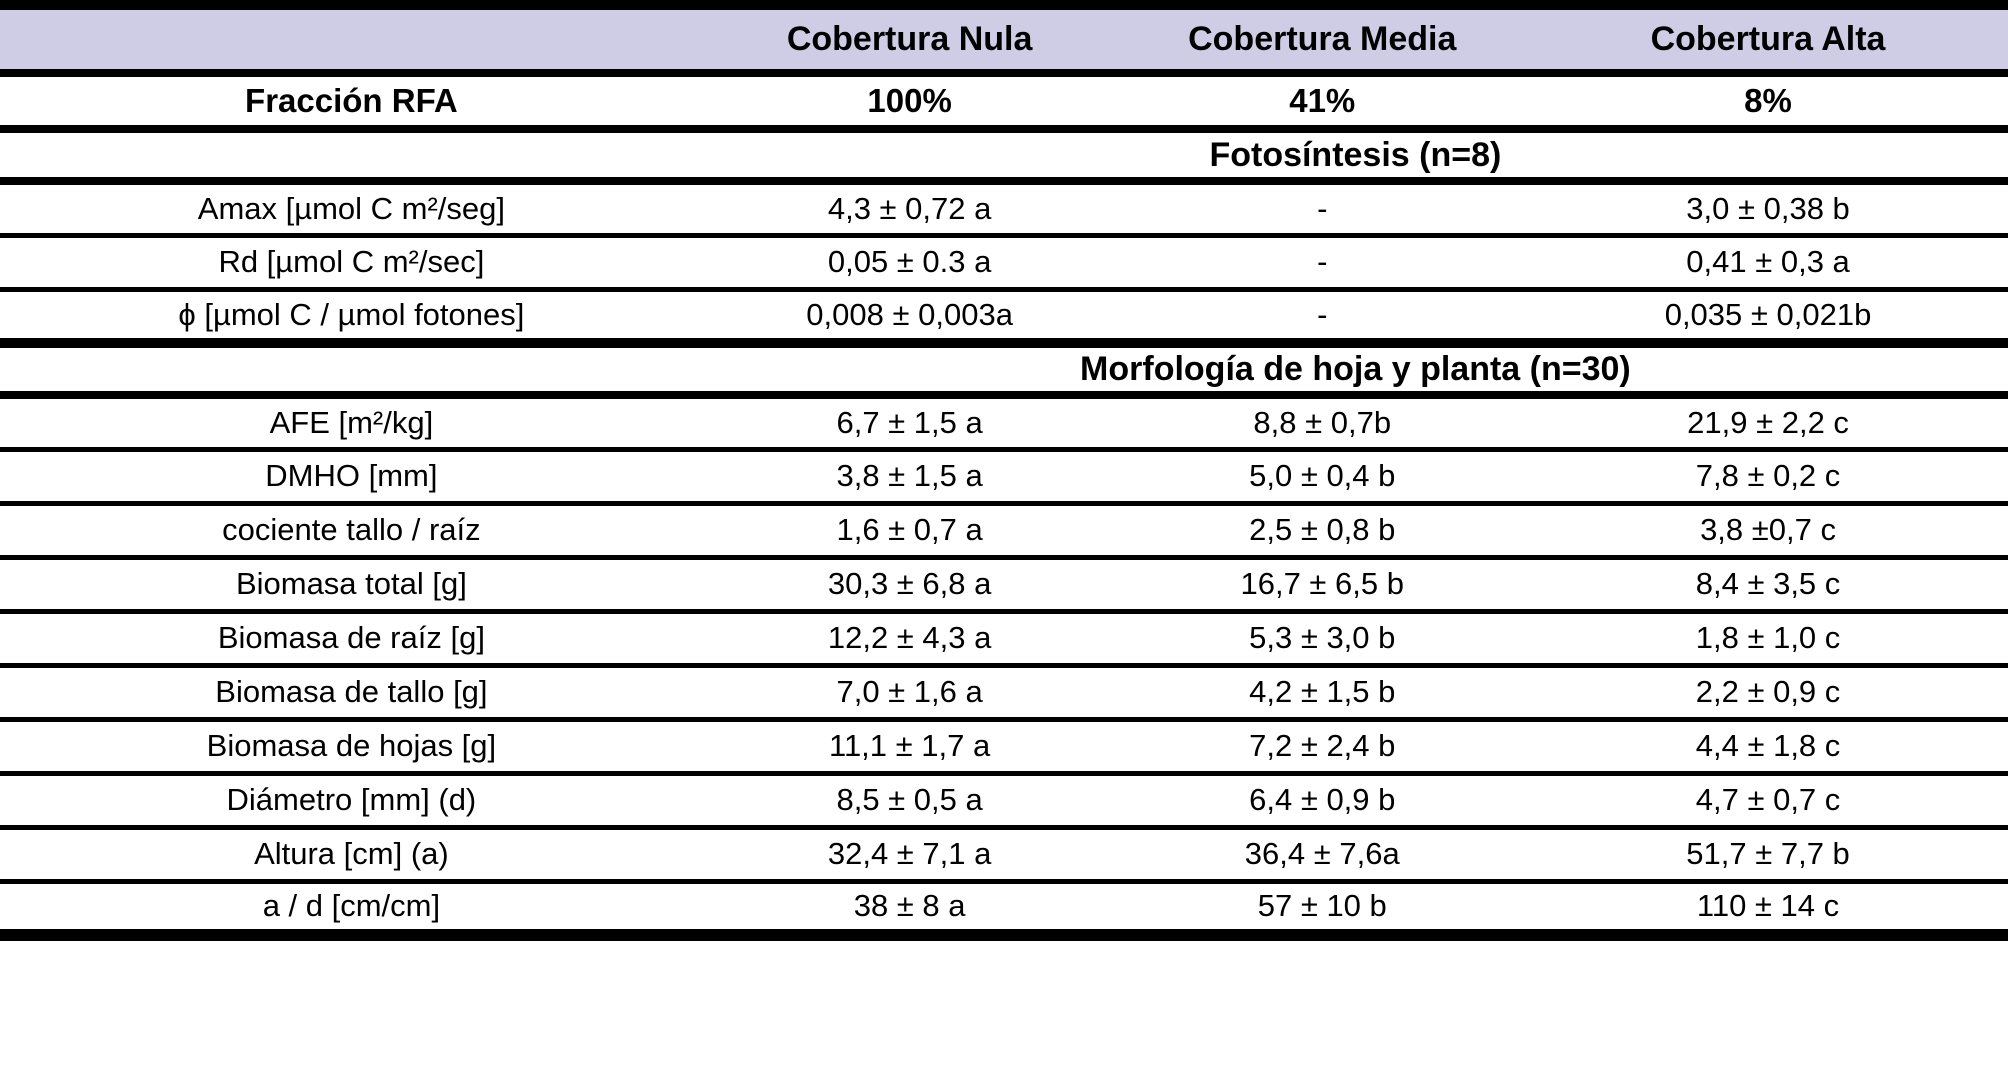 This screenshot has width=2008, height=1081. What do you see at coordinates (1004, 369) in the screenshot?
I see `section-header-row: Morfología de hoja y planta (n=30)` at bounding box center [1004, 369].